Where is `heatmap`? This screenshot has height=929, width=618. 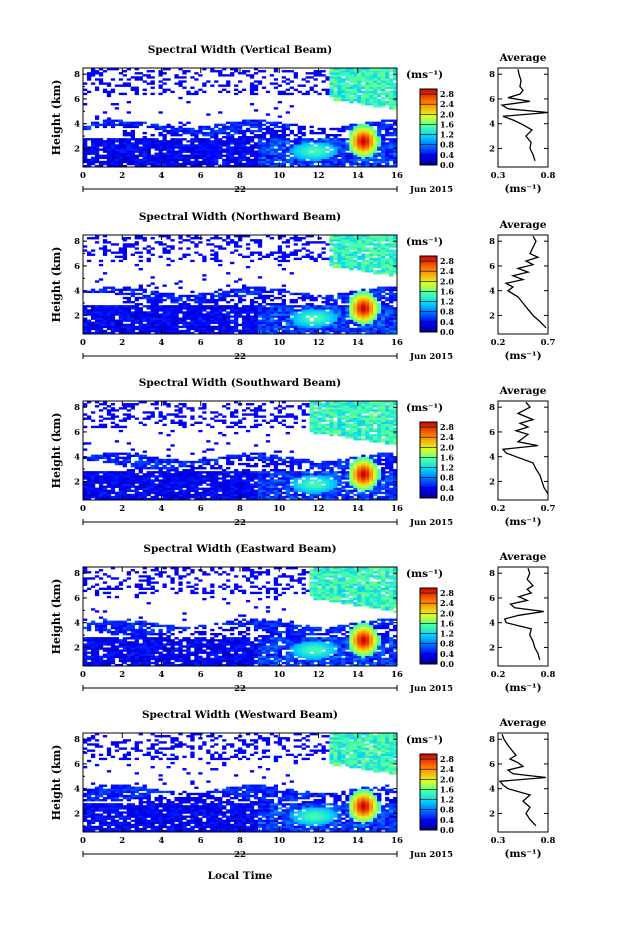 heatmap is located at coordinates (240, 284).